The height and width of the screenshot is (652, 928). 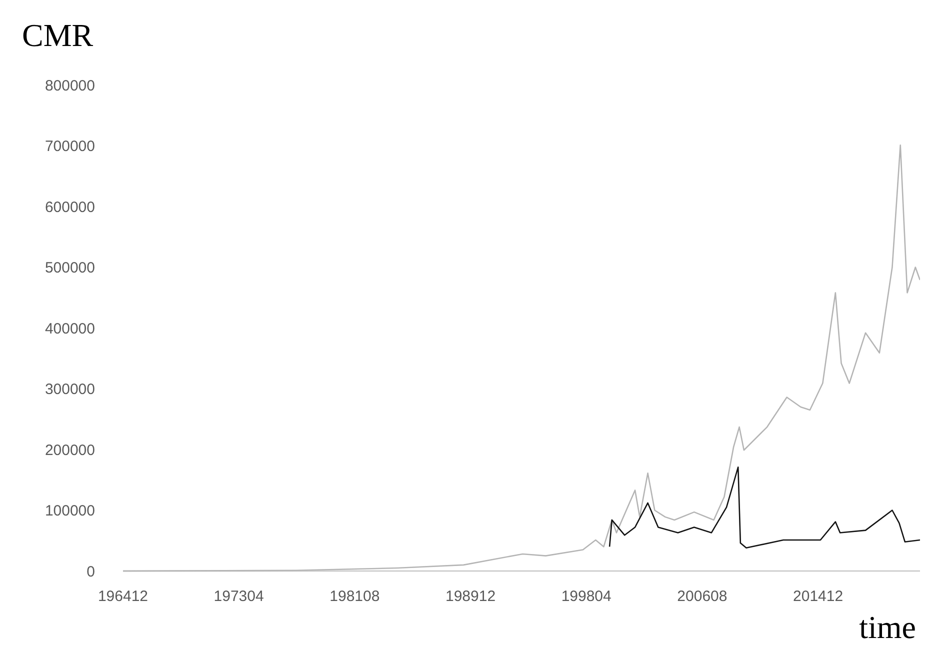 What do you see at coordinates (58, 35) in the screenshot?
I see `y-axis-title: CMR` at bounding box center [58, 35].